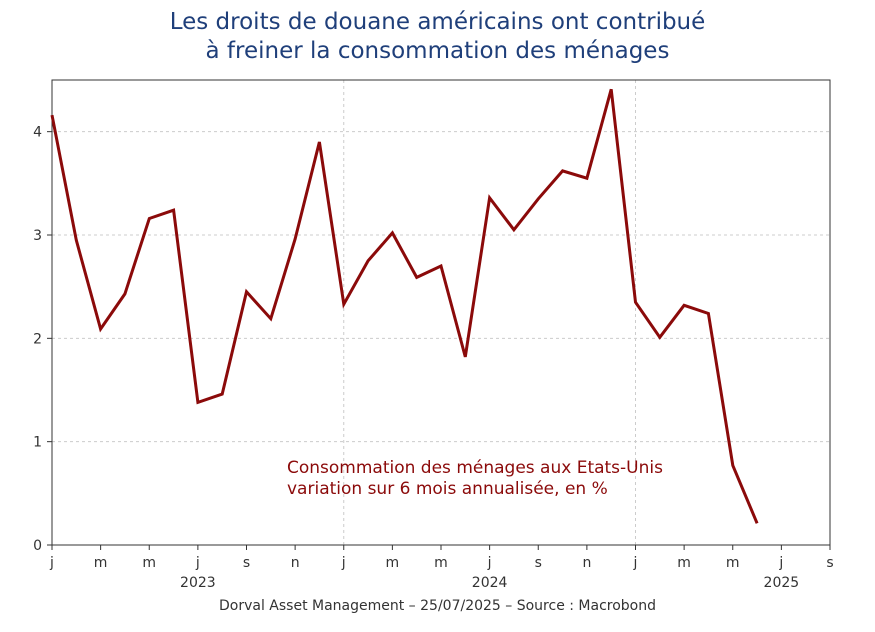  Describe the element at coordinates (37, 133) in the screenshot. I see `y-tick-label: 4` at that location.